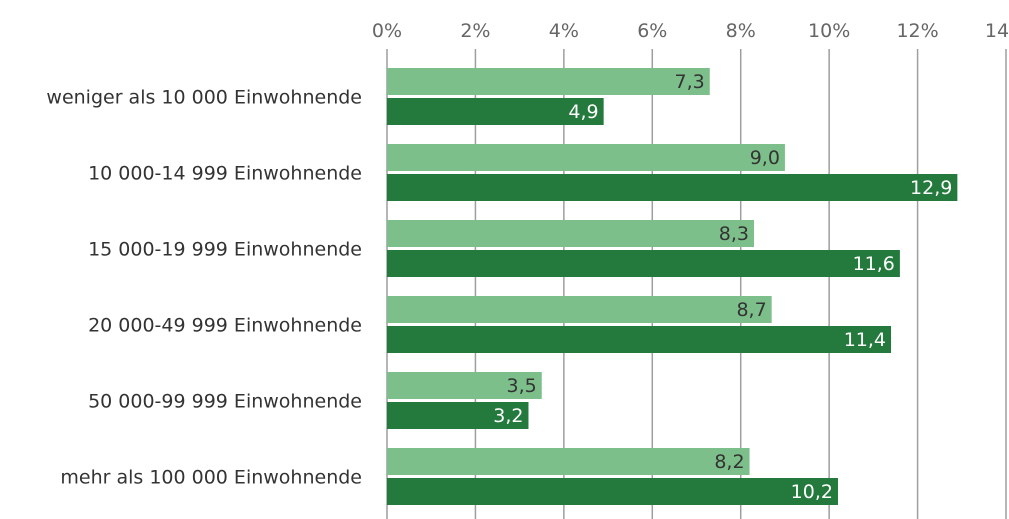  What do you see at coordinates (652, 31) in the screenshot?
I see `x-tick-label: 6%` at bounding box center [652, 31].